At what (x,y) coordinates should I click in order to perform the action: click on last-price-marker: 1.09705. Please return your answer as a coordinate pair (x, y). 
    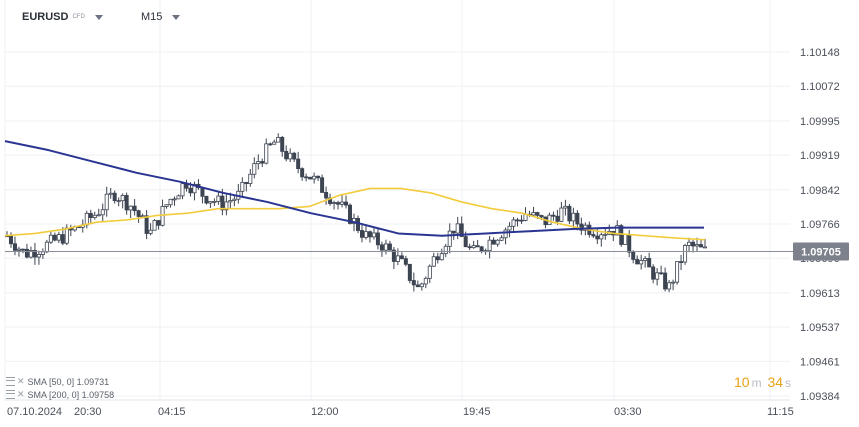
    Looking at the image, I should click on (427, 251).